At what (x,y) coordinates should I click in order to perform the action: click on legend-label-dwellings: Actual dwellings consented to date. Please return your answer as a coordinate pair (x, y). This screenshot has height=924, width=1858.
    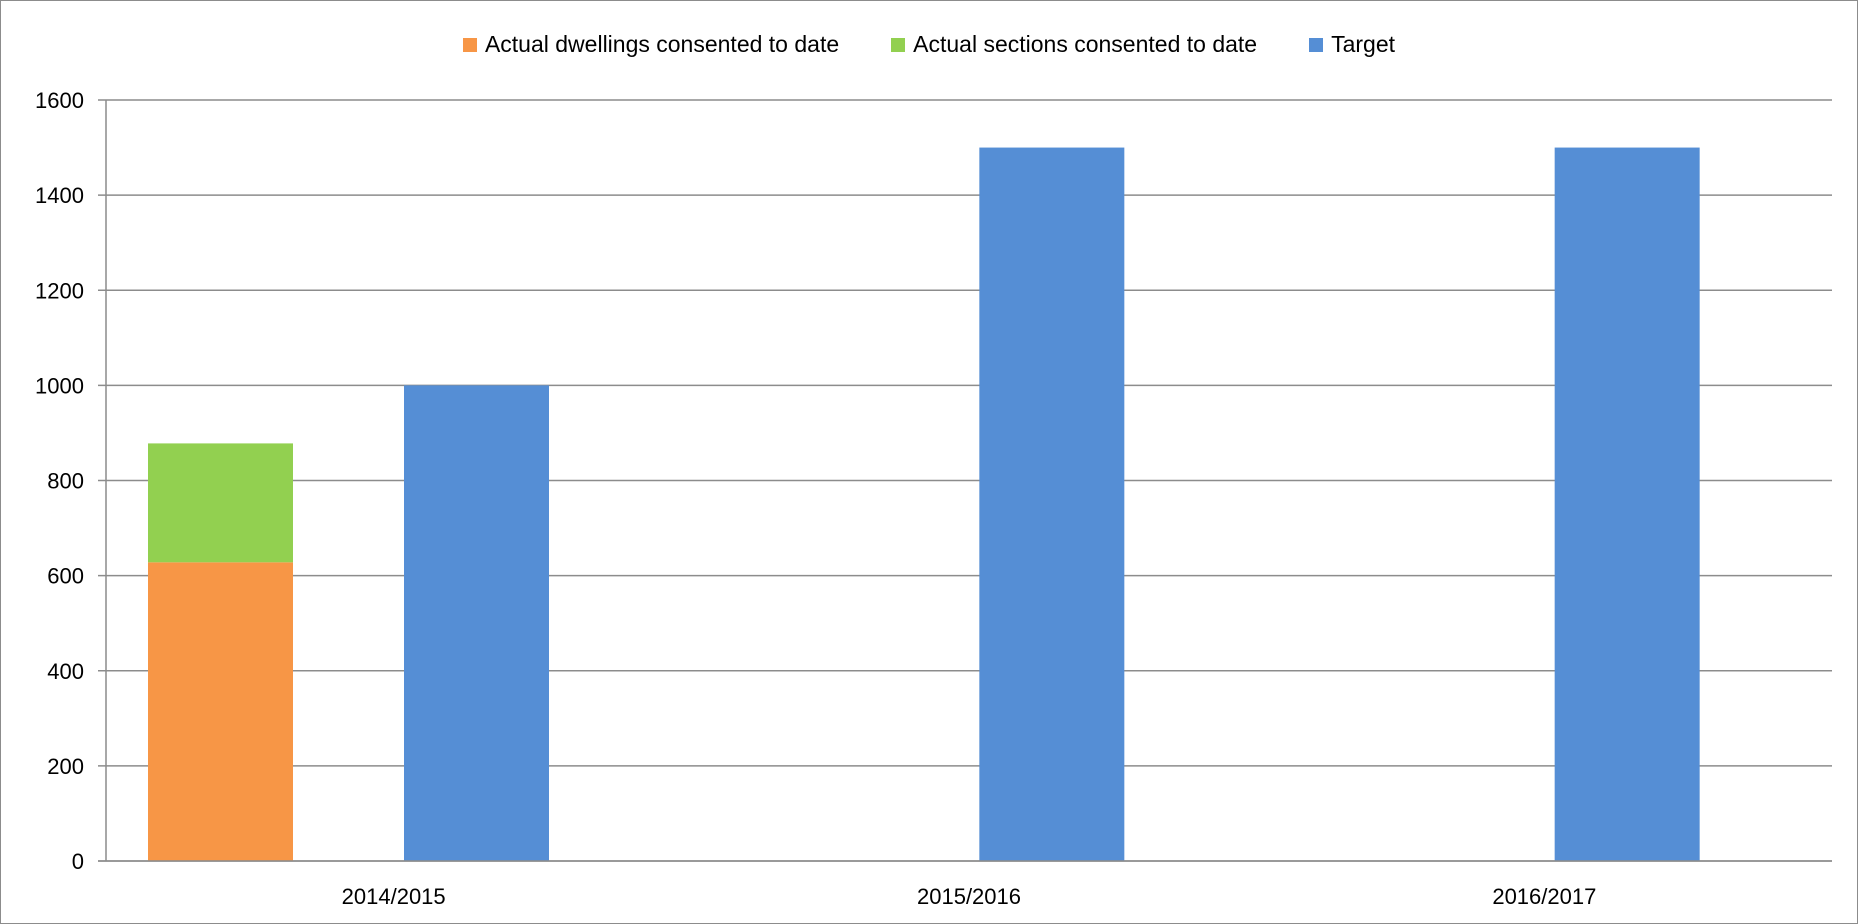
    Looking at the image, I should click on (662, 44).